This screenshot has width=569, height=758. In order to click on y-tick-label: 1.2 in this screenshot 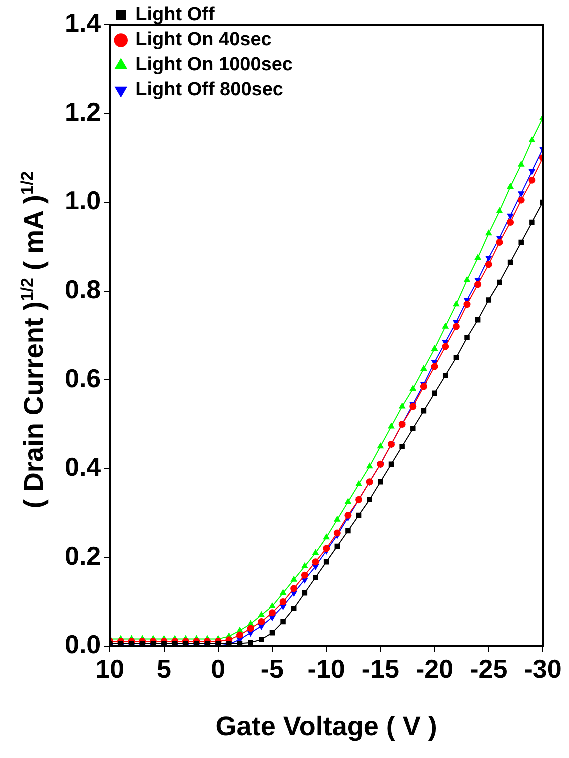, I will do `click(83, 111)`.